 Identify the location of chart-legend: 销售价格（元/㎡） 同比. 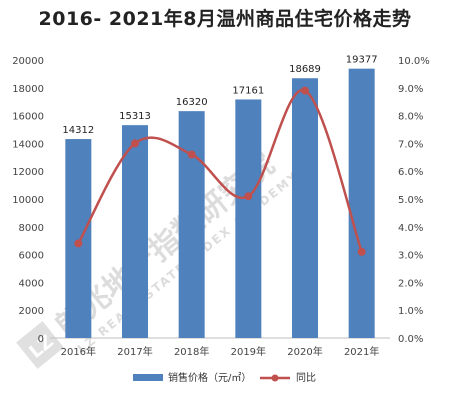
(224, 377).